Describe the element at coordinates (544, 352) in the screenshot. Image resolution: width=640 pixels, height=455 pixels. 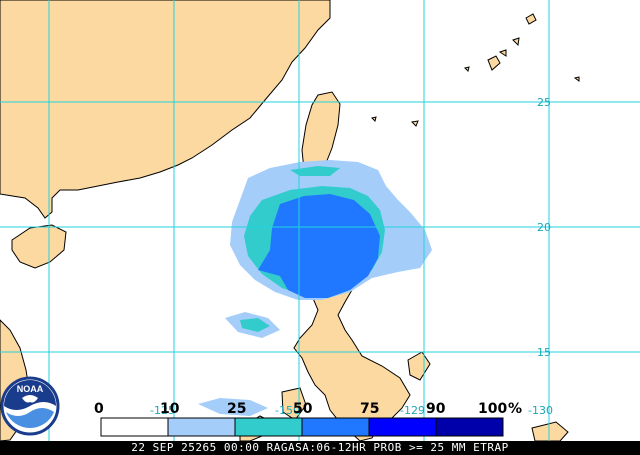
I see `latitude-label-15: 15` at that location.